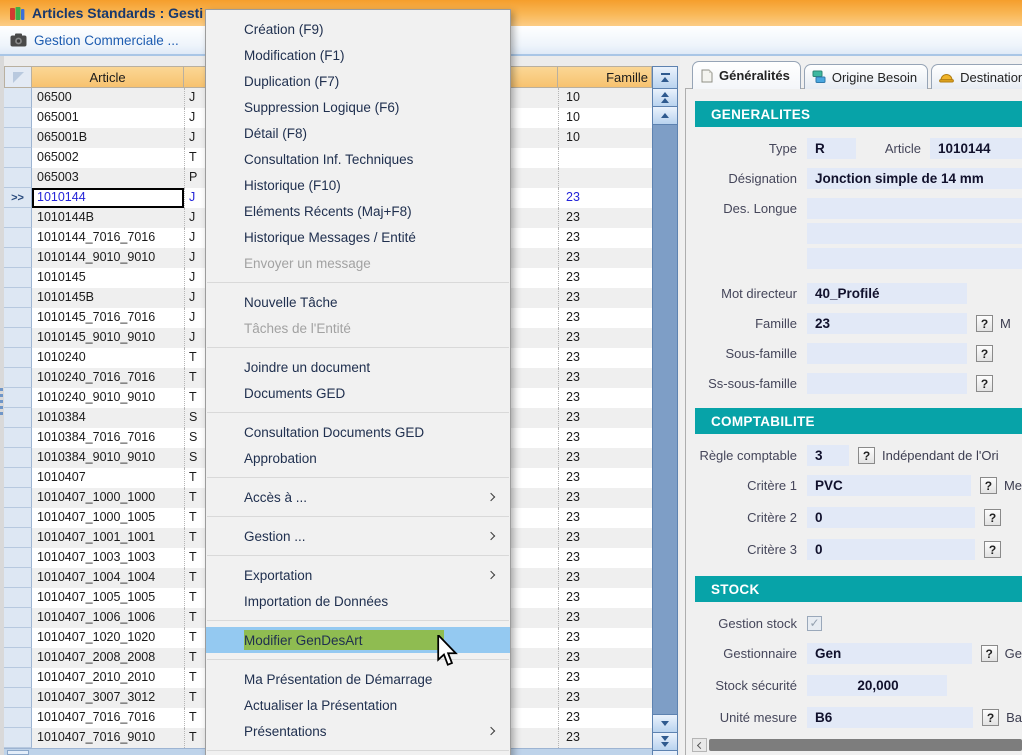 This screenshot has height=755, width=1022. I want to click on page-down-button, so click(665, 741).